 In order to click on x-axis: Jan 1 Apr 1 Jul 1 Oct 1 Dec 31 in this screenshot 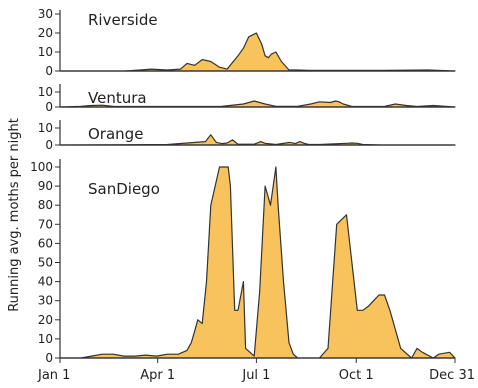, I will do `click(256, 370)`.